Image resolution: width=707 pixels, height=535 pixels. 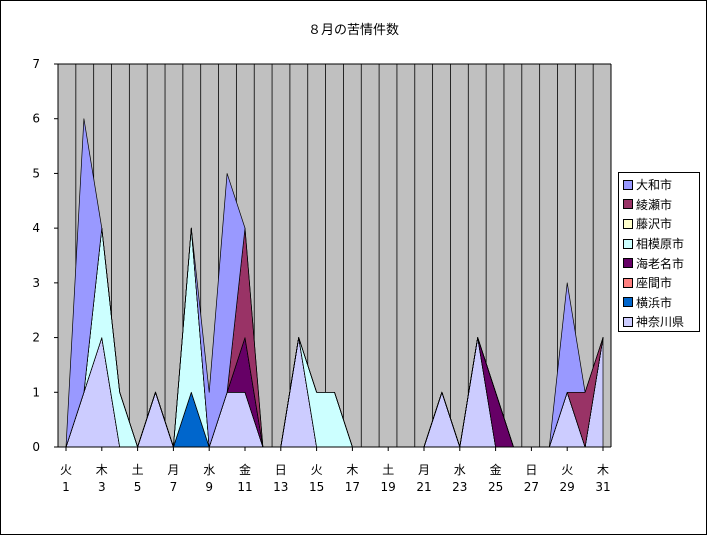 I want to click on legend-item: 座間市, so click(x=661, y=283).